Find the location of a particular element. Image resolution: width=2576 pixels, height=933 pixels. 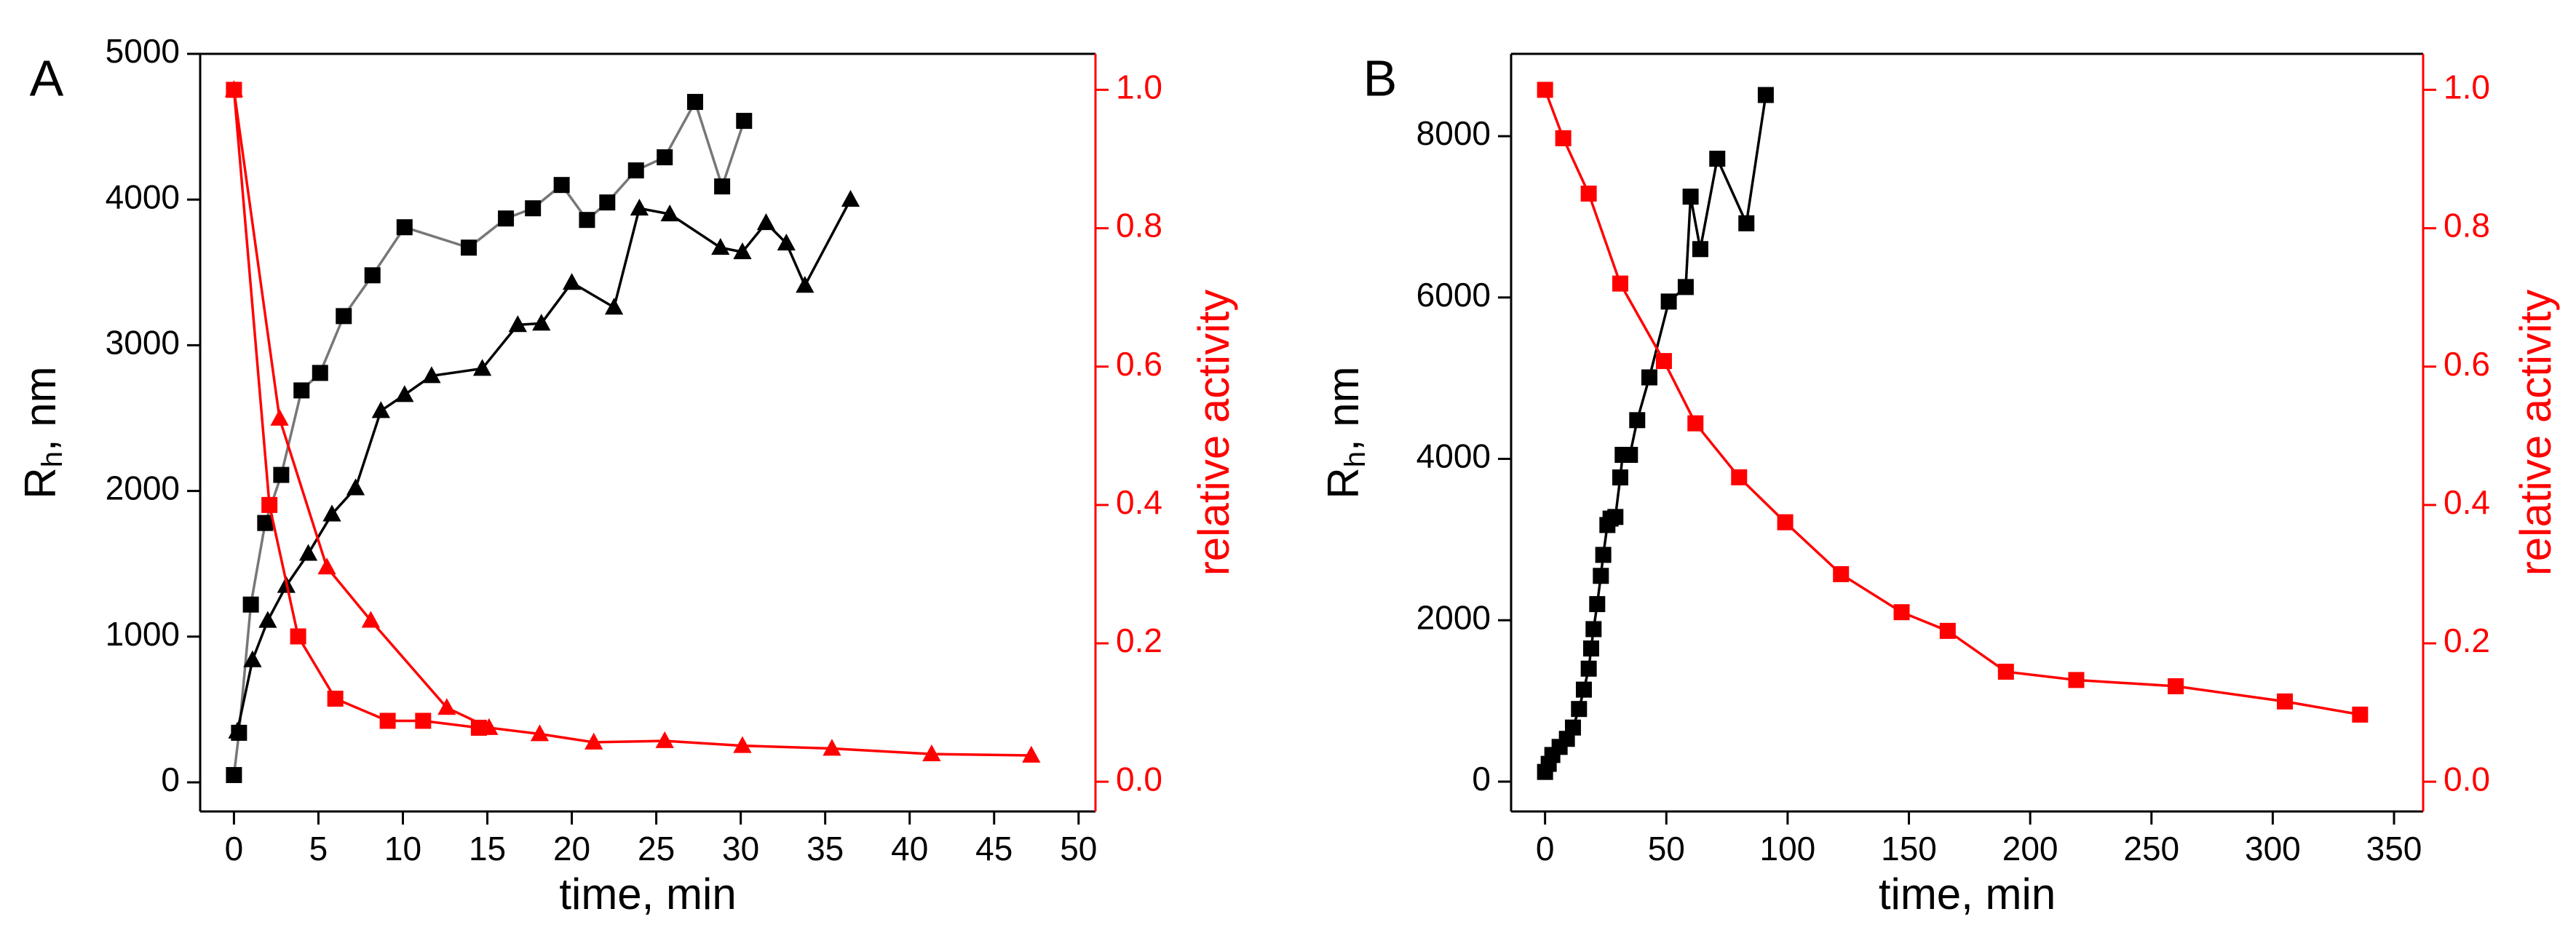

x-tick-label: 35 is located at coordinates (825, 849).